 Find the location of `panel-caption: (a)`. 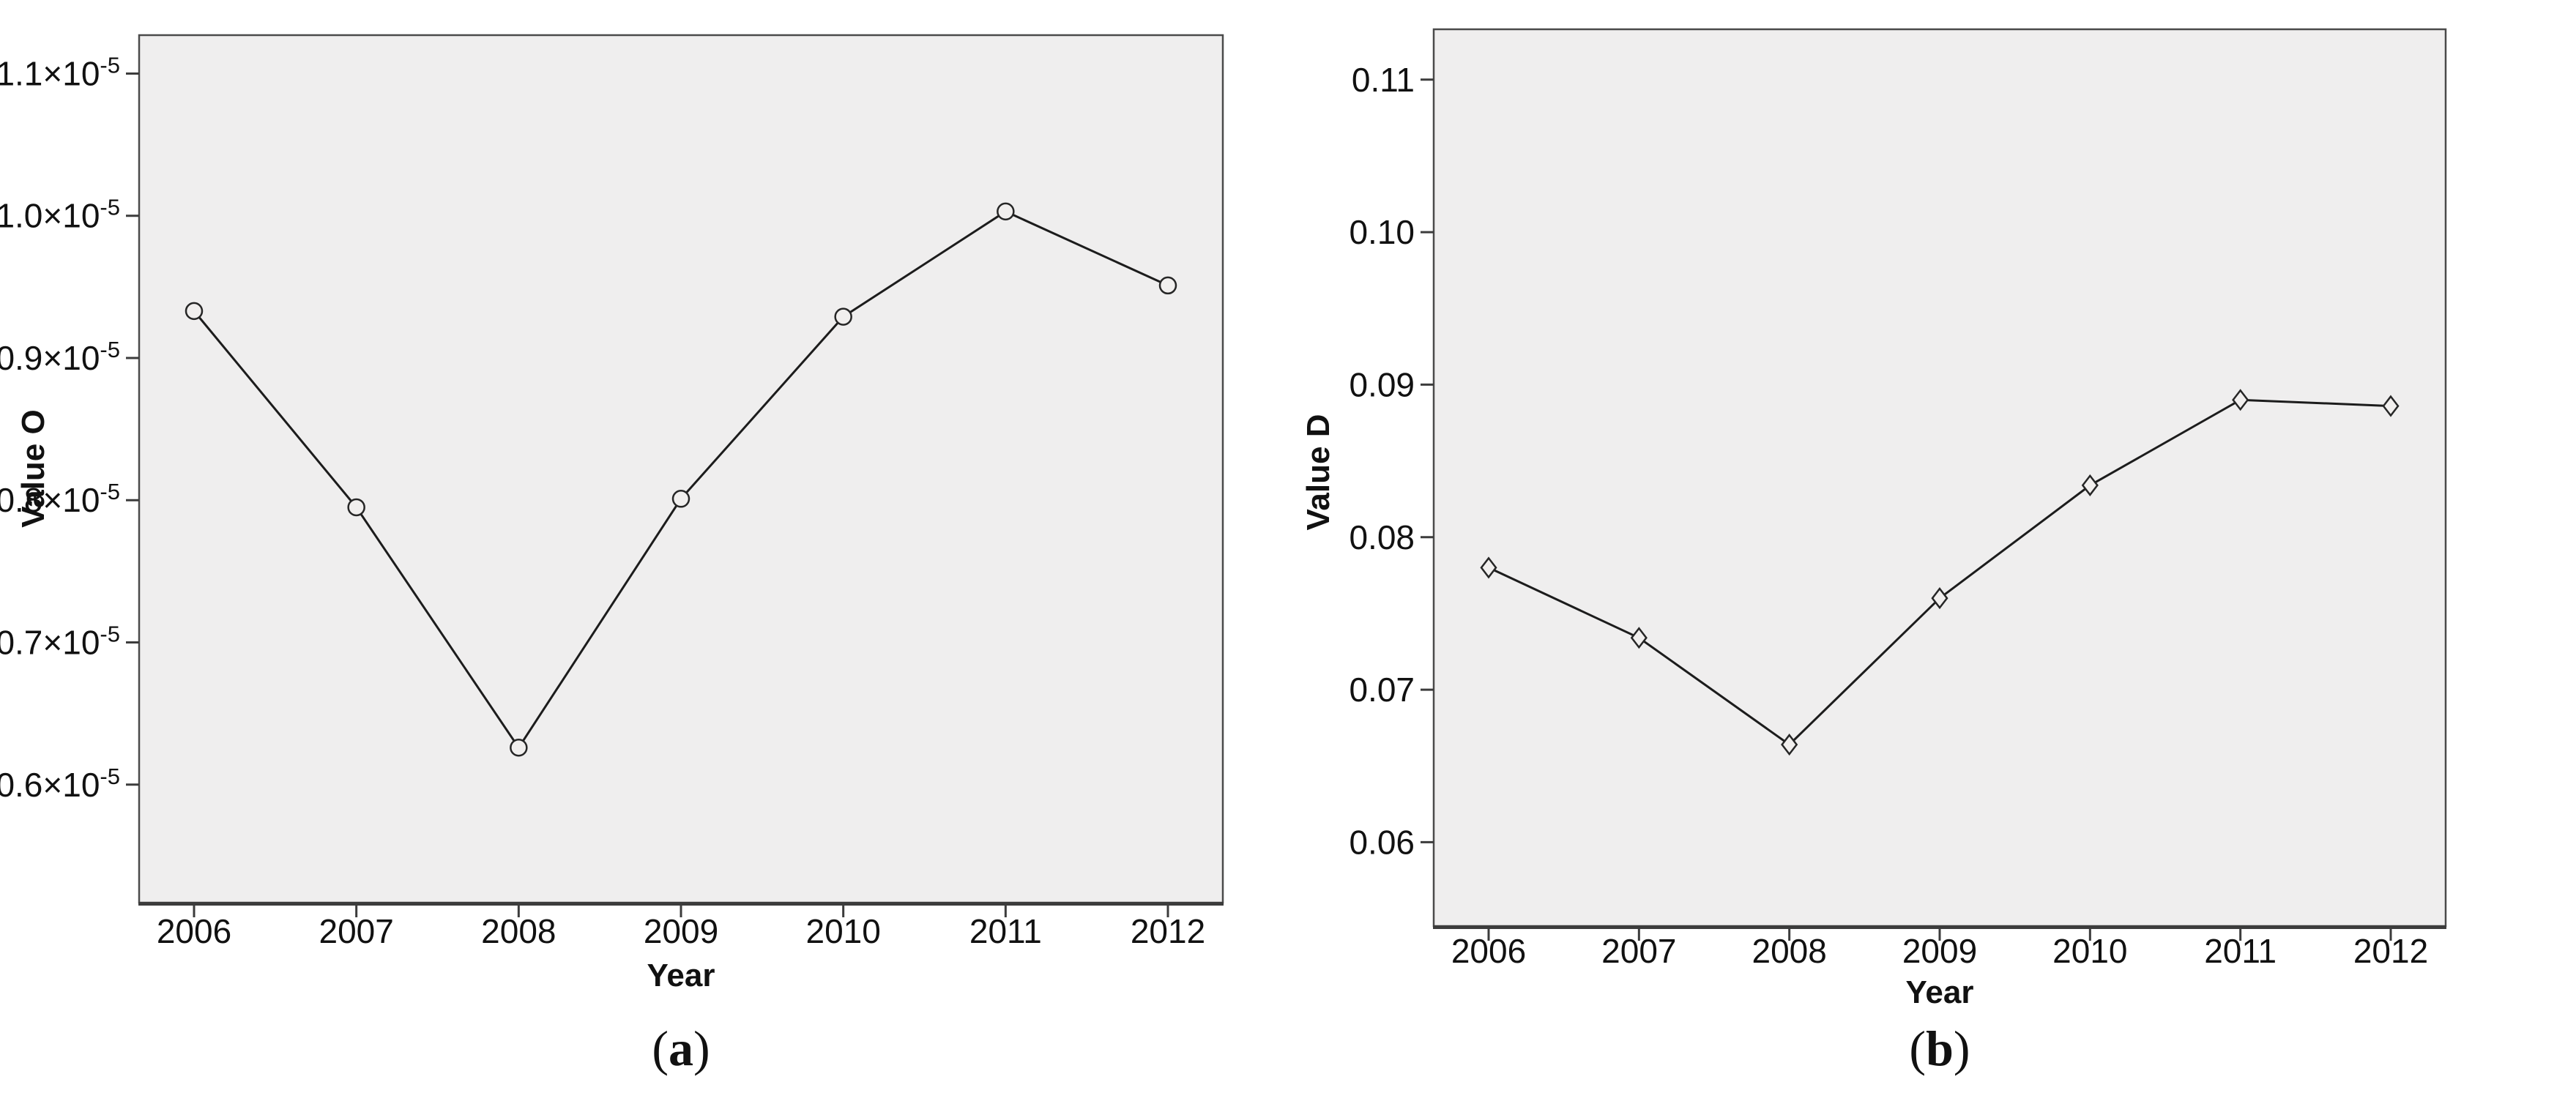

panel-caption: (a) is located at coordinates (681, 1048).